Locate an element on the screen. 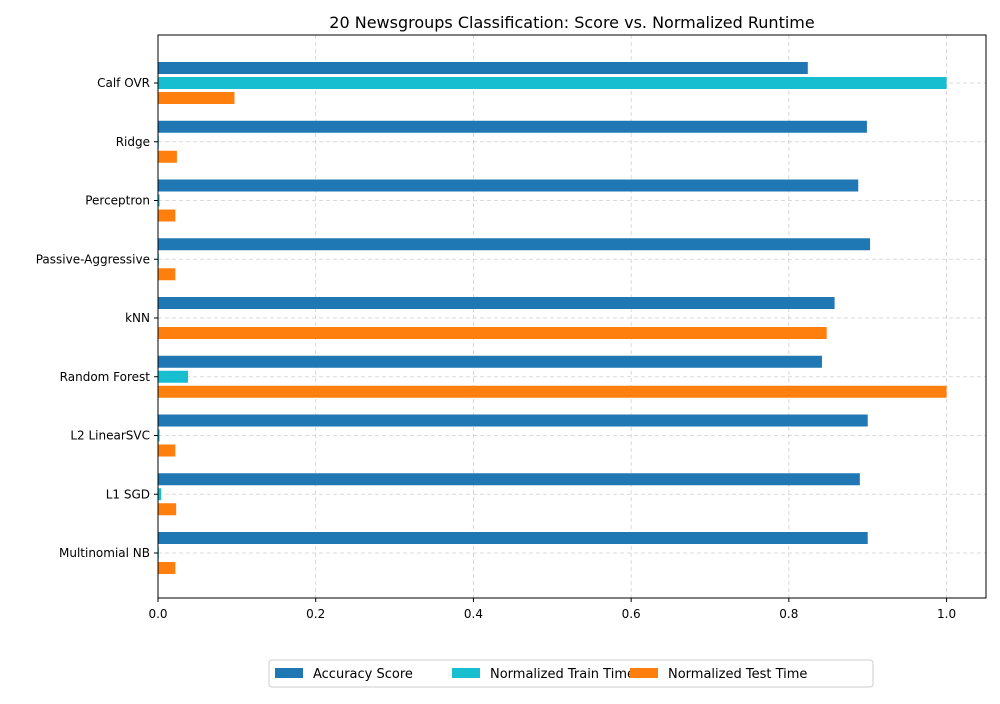 The width and height of the screenshot is (1000, 704). category-label-8: Multinomial NB is located at coordinates (104, 553).